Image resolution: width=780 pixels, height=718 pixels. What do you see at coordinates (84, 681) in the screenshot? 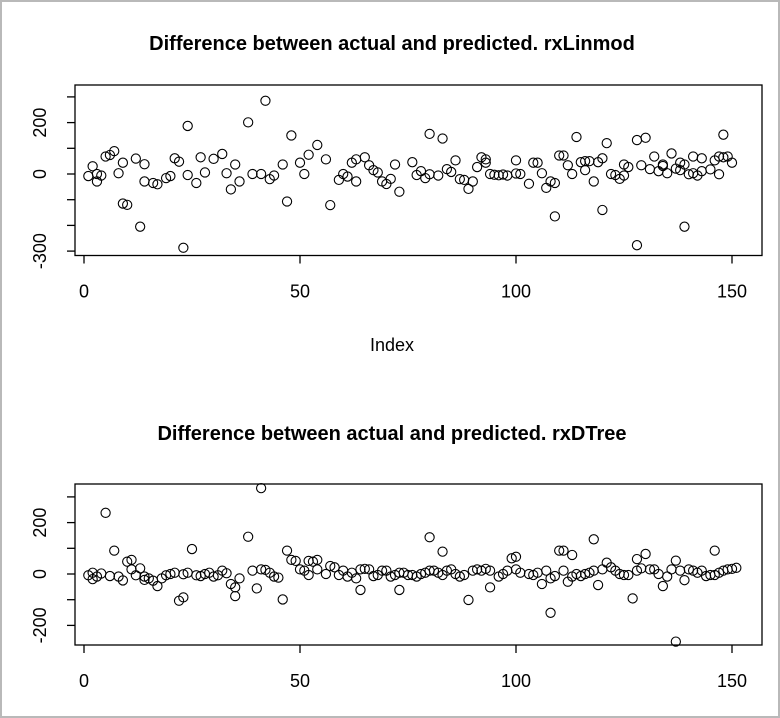
I see `x-tick-label: 0` at bounding box center [84, 681].